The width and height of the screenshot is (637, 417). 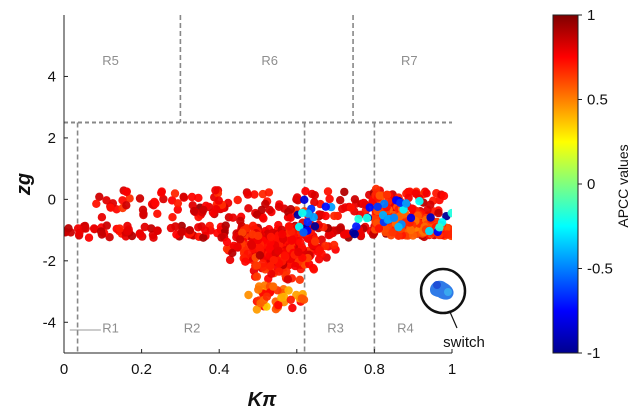 What do you see at coordinates (591, 15) in the screenshot?
I see `colorbar-tick-label: 1` at bounding box center [591, 15].